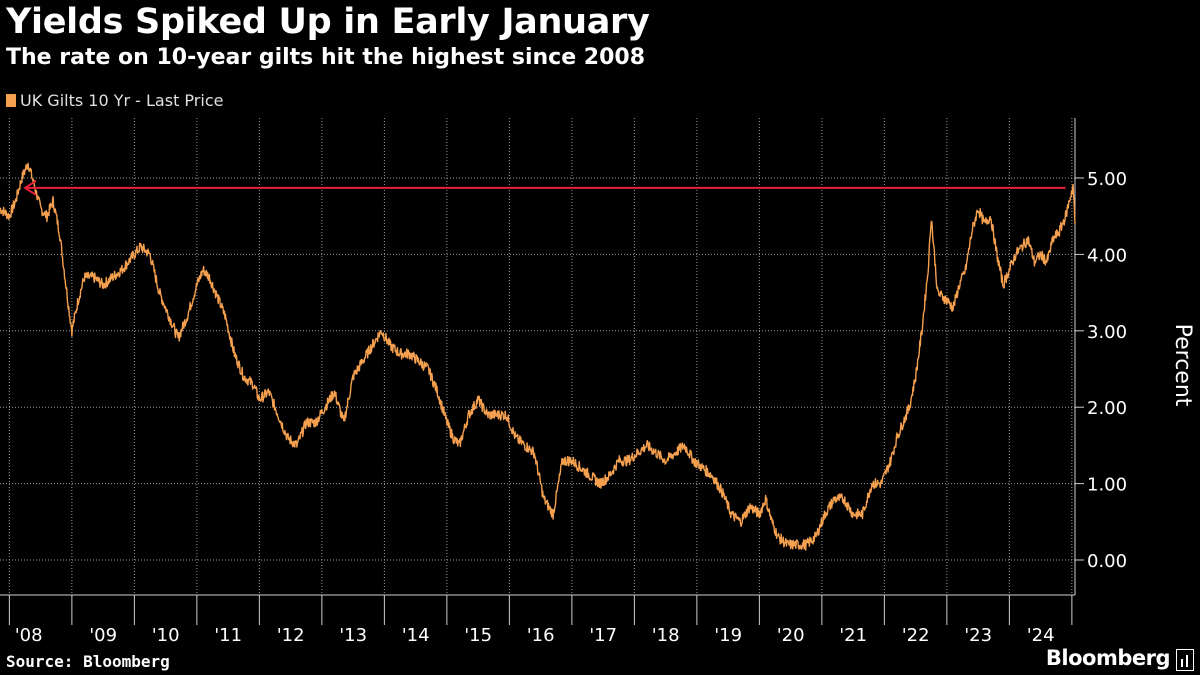 The height and width of the screenshot is (675, 1200). Describe the element at coordinates (1182, 365) in the screenshot. I see `y-axis-label: Percent` at that location.